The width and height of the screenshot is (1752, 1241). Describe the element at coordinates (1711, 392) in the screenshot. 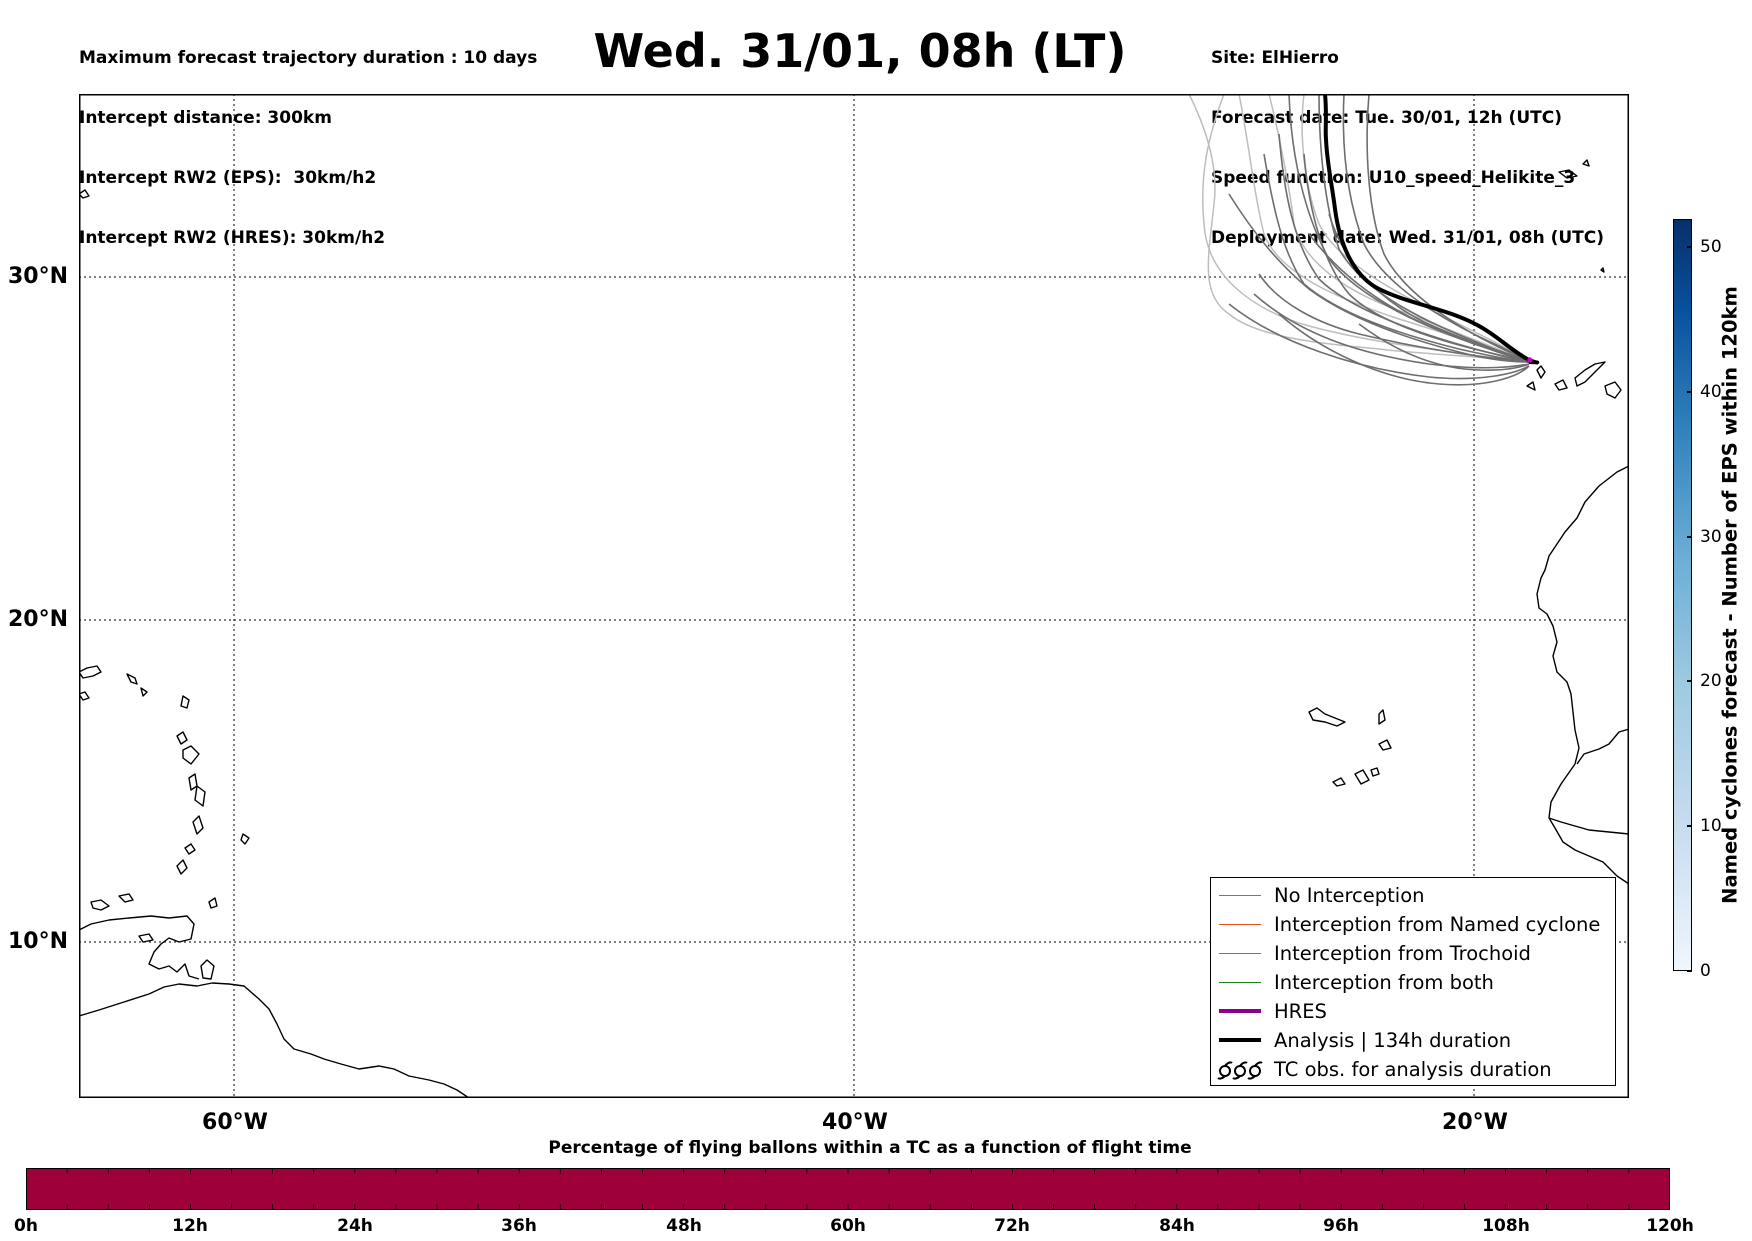

I see `colorbar-tick-40: 40` at that location.